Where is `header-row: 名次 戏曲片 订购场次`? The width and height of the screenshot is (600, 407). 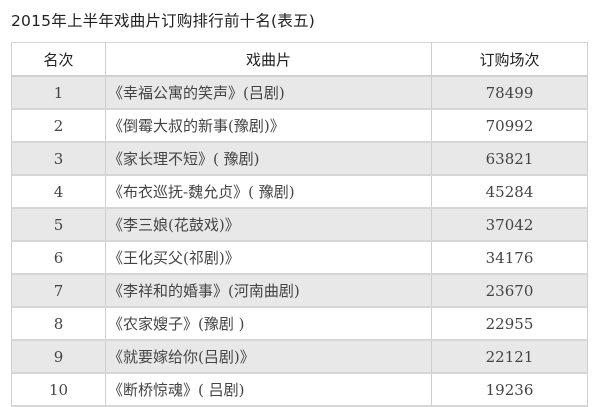
header-row: 名次 戏曲片 订购场次 is located at coordinates (299, 59).